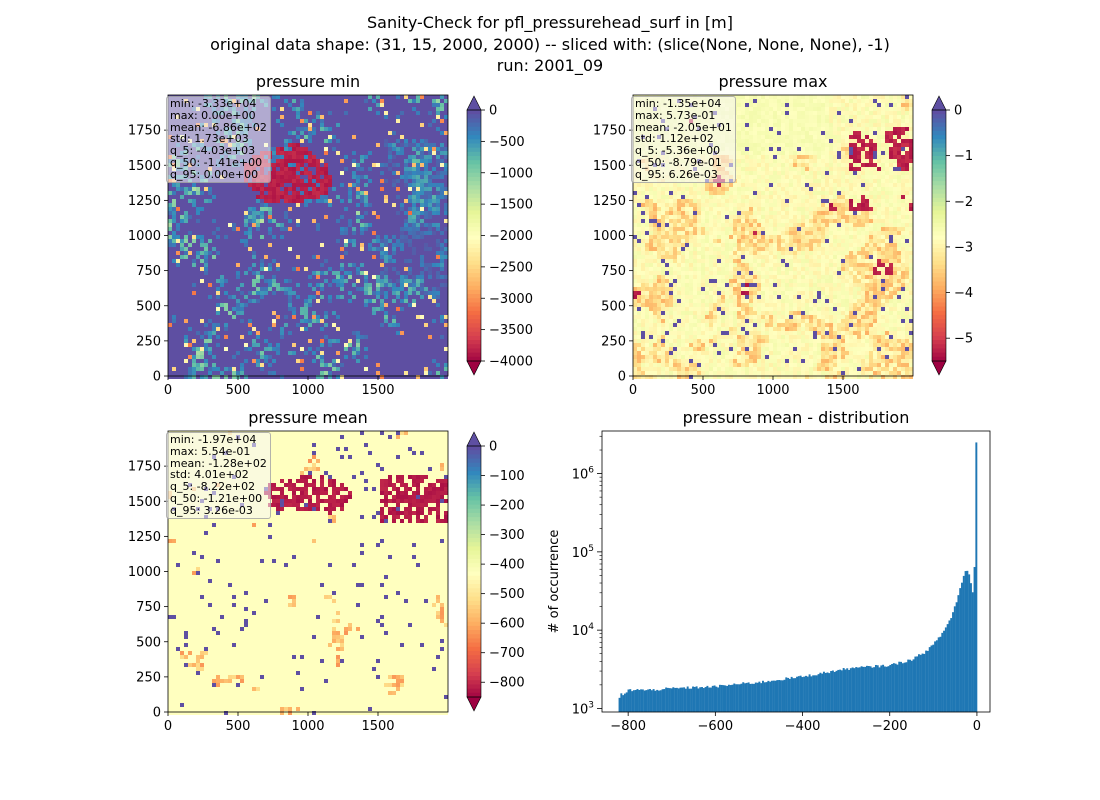  I want to click on colorbar-tick-label: −800, so click(507, 683).